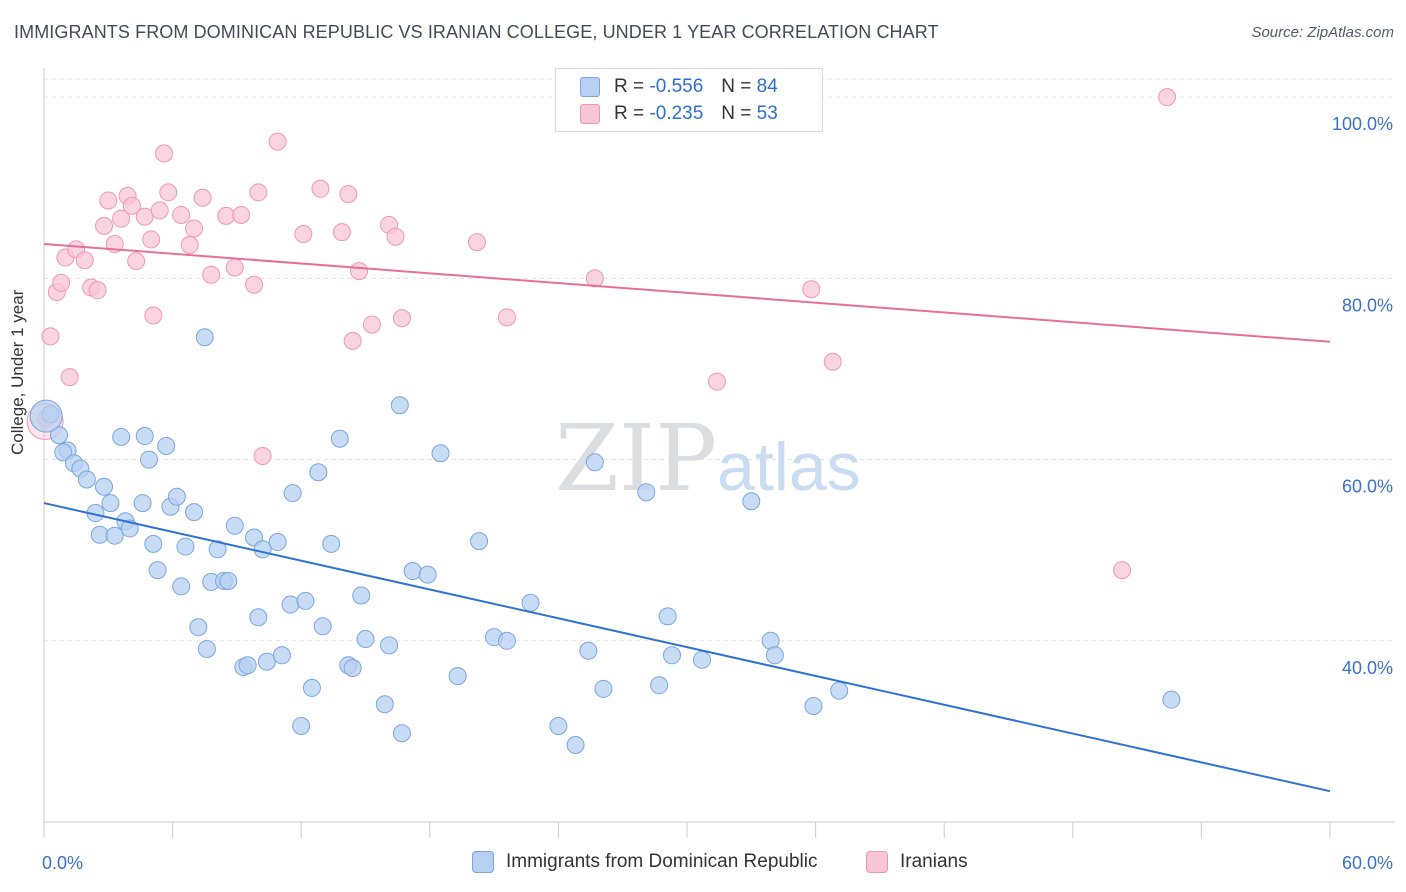 This screenshot has width=1406, height=892. Describe the element at coordinates (629, 113) in the screenshot. I see `legend-r-label: R =` at that location.